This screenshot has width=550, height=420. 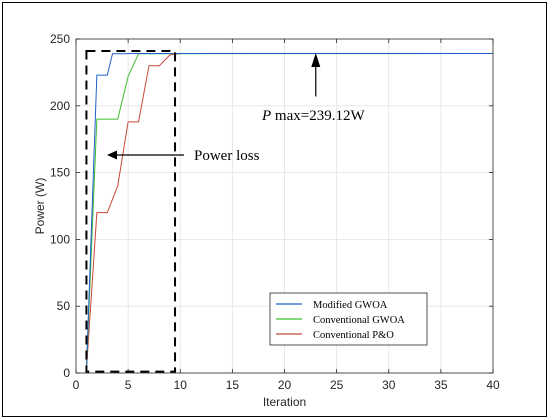 I want to click on x-tick-label: 30, so click(x=389, y=385).